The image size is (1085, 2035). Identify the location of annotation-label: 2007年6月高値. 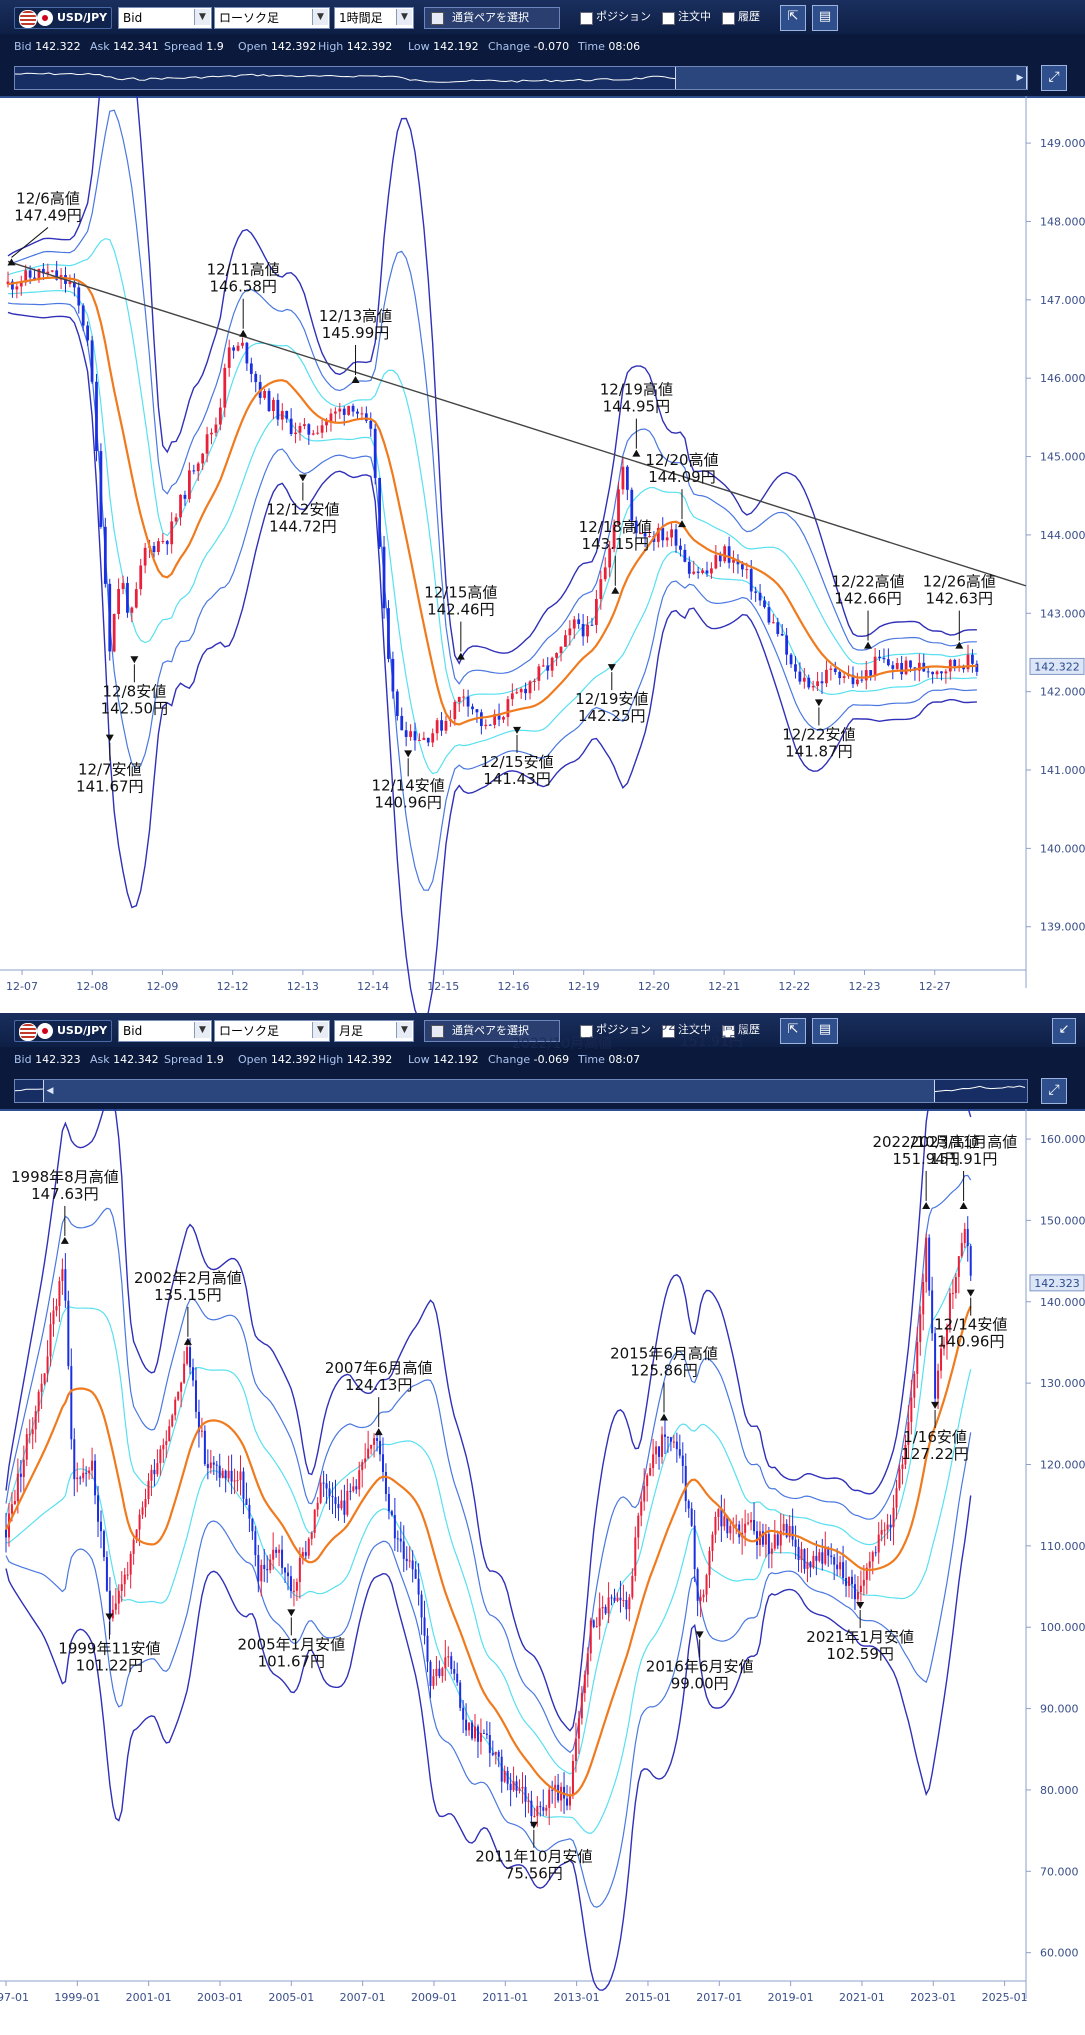
(379, 1368).